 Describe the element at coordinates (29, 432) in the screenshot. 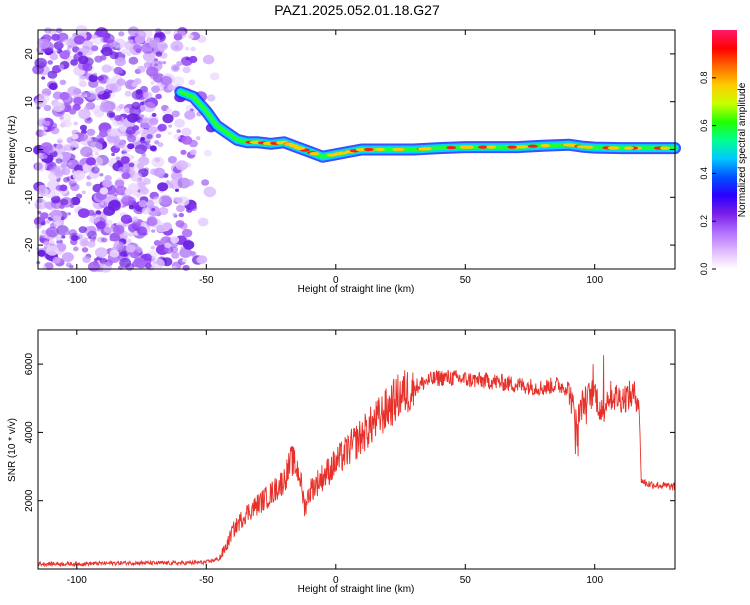

I see `y-tick-label: 4000` at that location.